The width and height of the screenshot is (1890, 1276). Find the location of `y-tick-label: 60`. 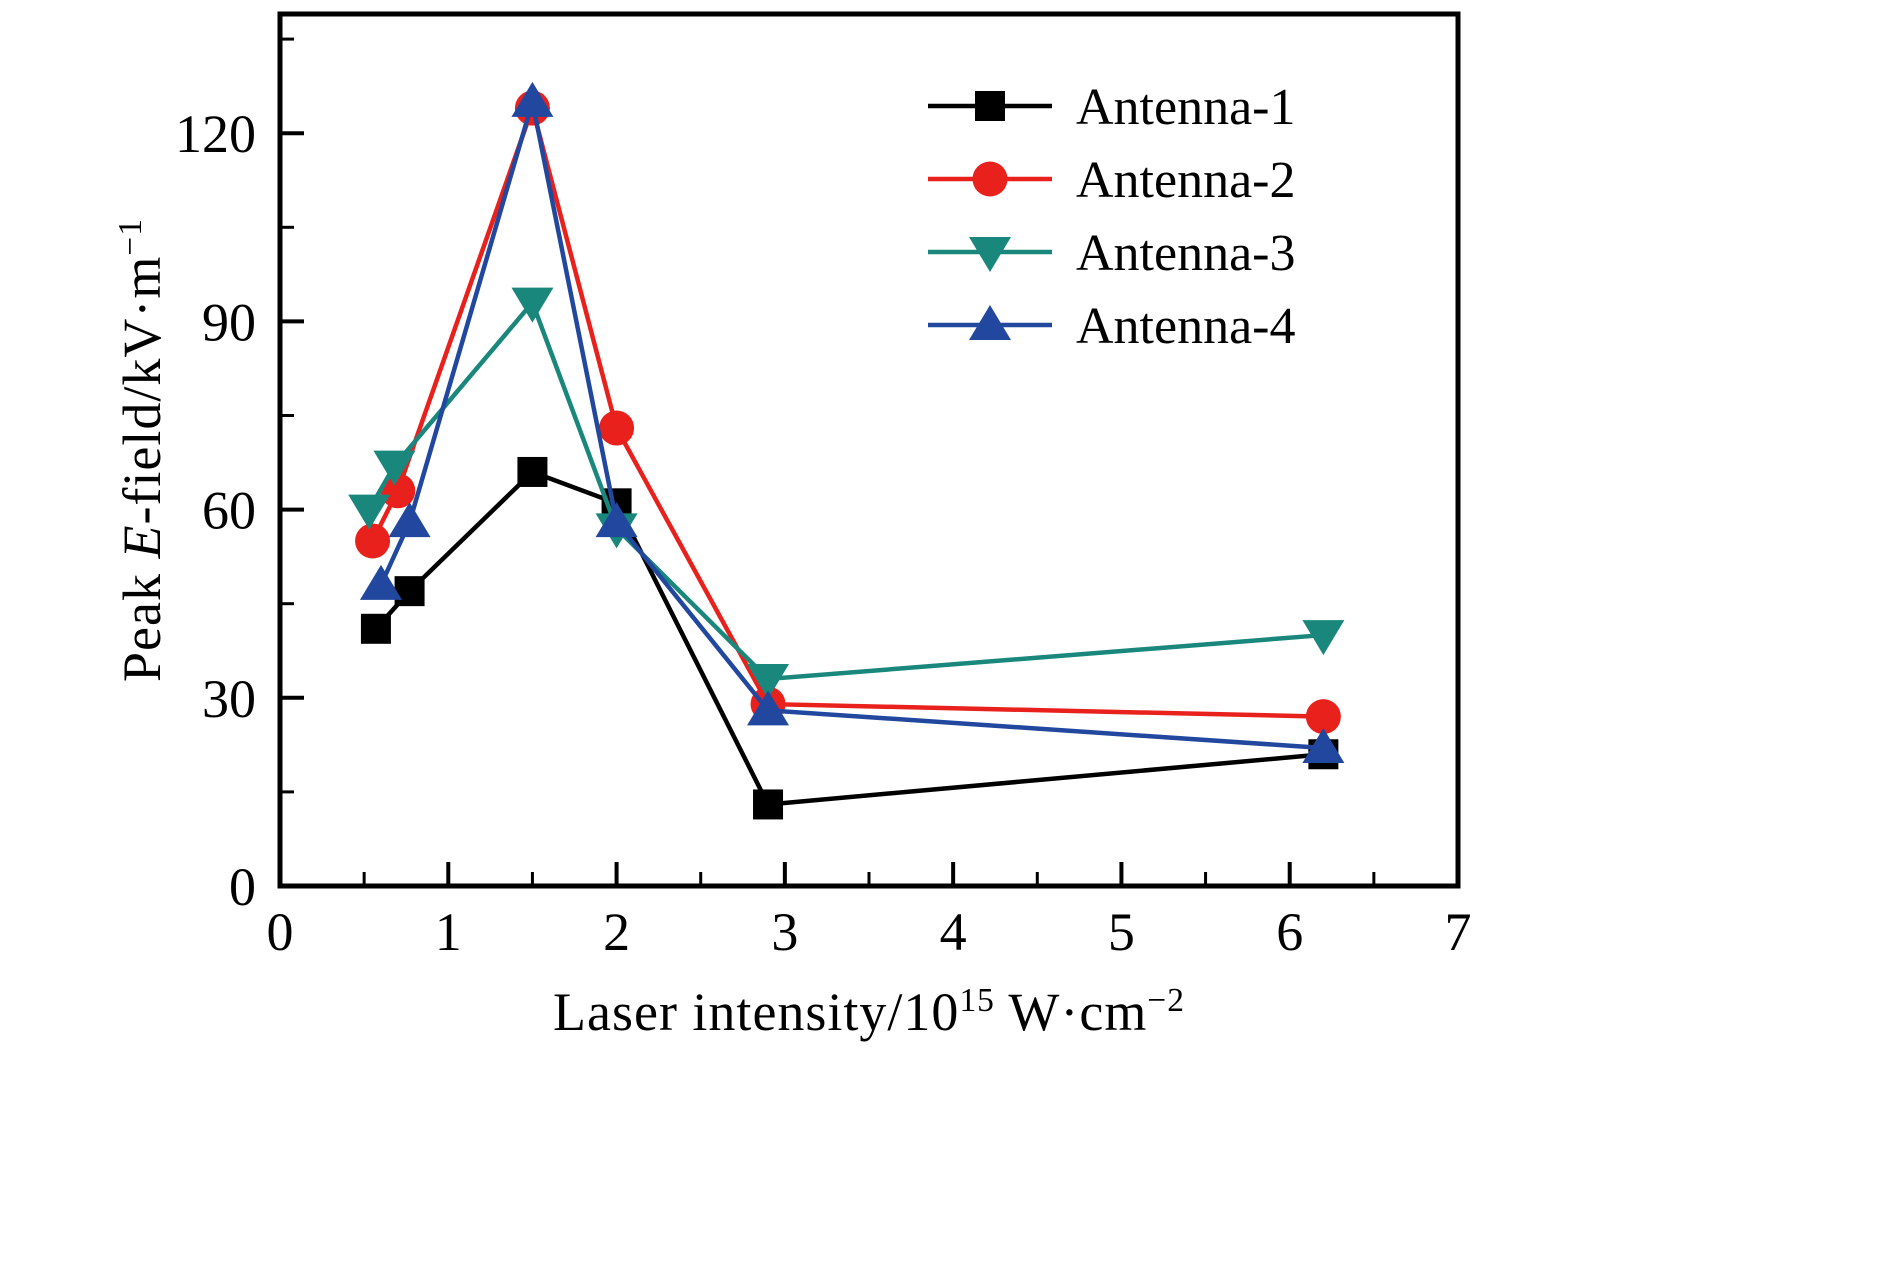

y-tick-label: 60 is located at coordinates (229, 511).